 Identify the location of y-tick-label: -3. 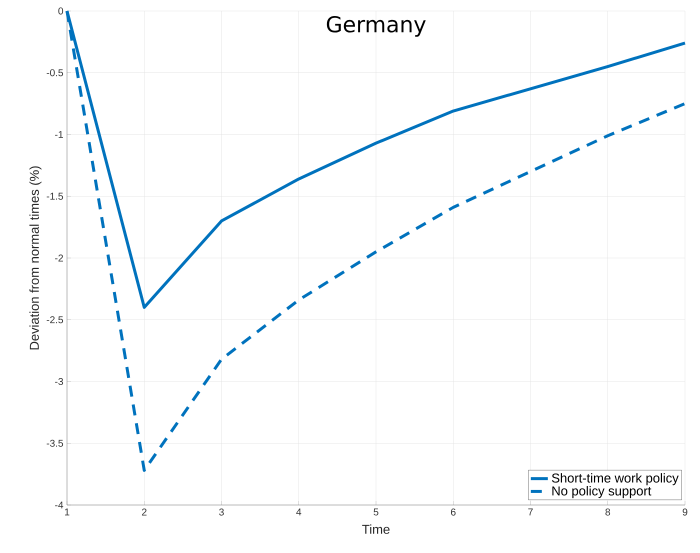
(59, 382).